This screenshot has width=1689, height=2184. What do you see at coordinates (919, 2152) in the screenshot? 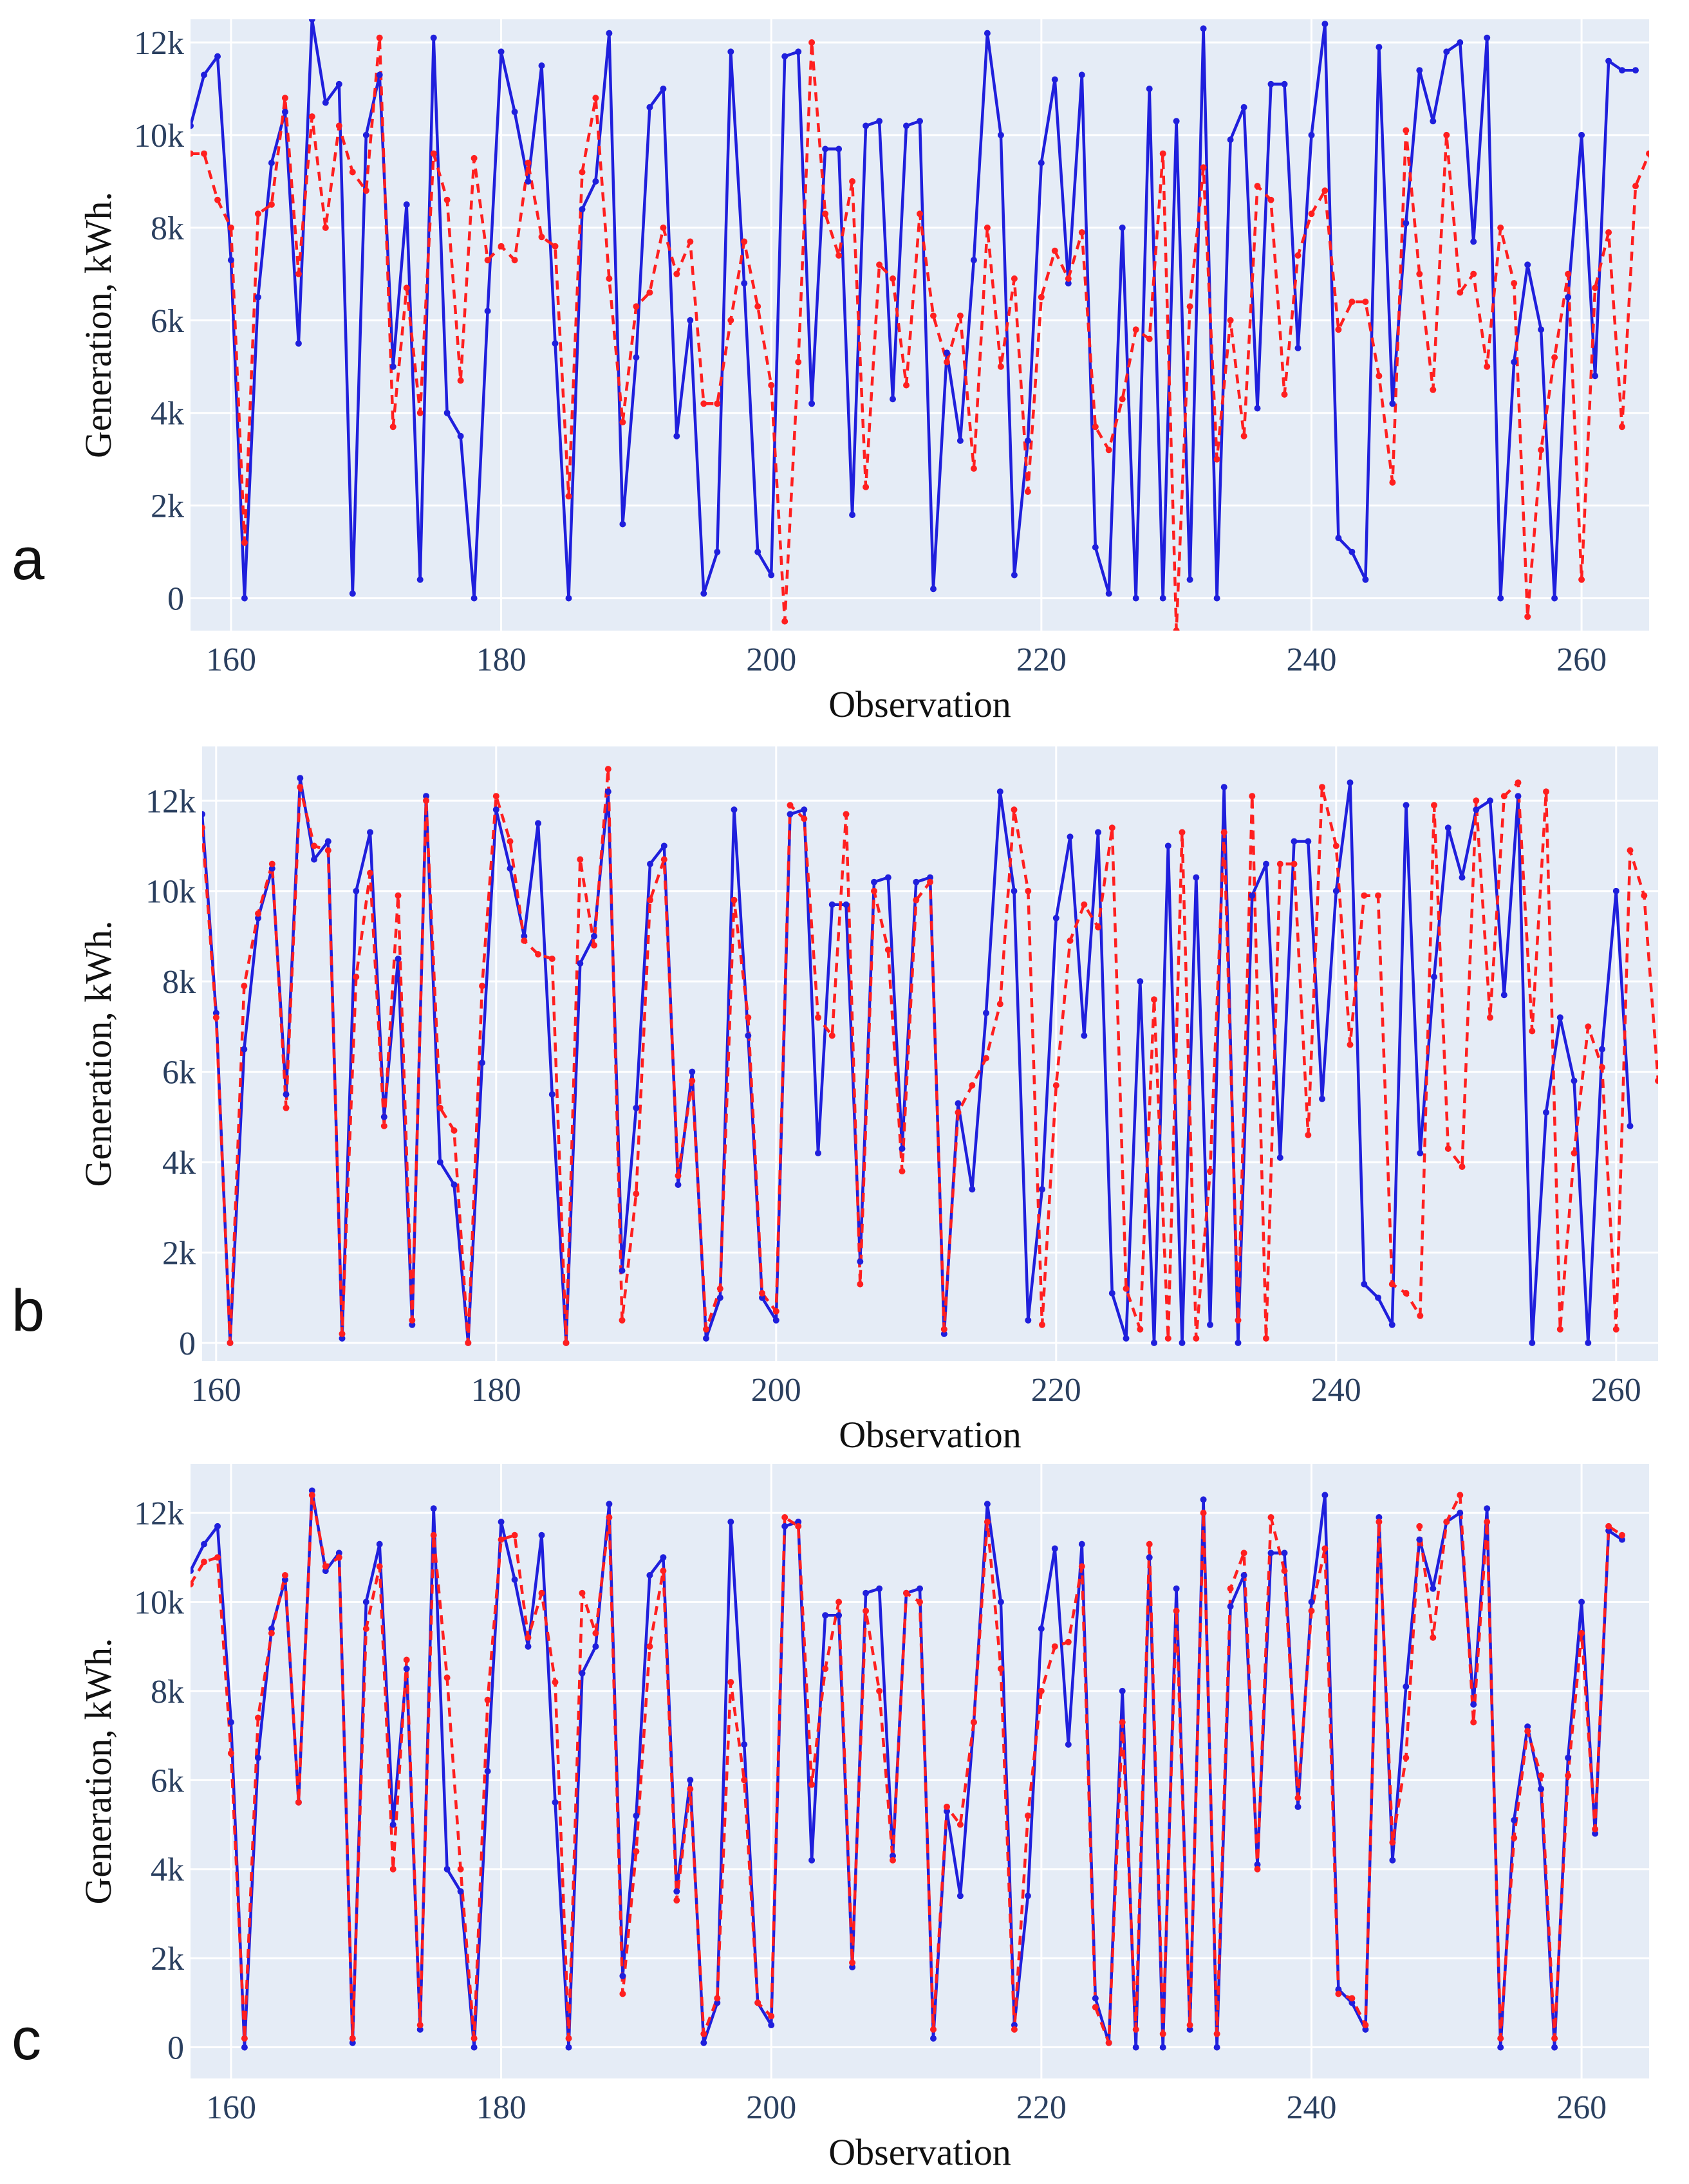
I see `x-axis-title: Observation` at bounding box center [919, 2152].